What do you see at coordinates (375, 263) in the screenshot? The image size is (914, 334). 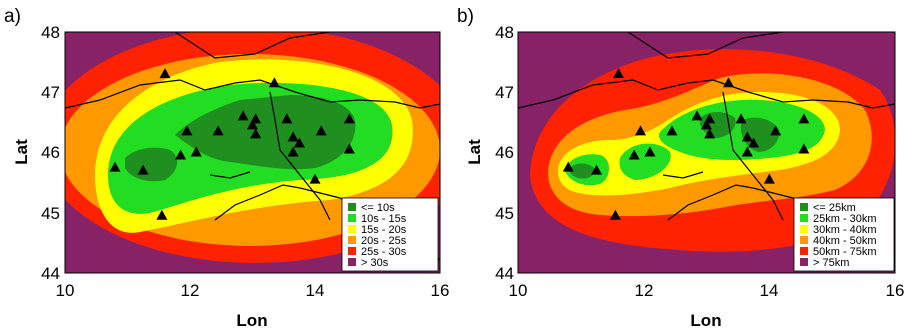 I see `legend-entry: > 30s` at bounding box center [375, 263].